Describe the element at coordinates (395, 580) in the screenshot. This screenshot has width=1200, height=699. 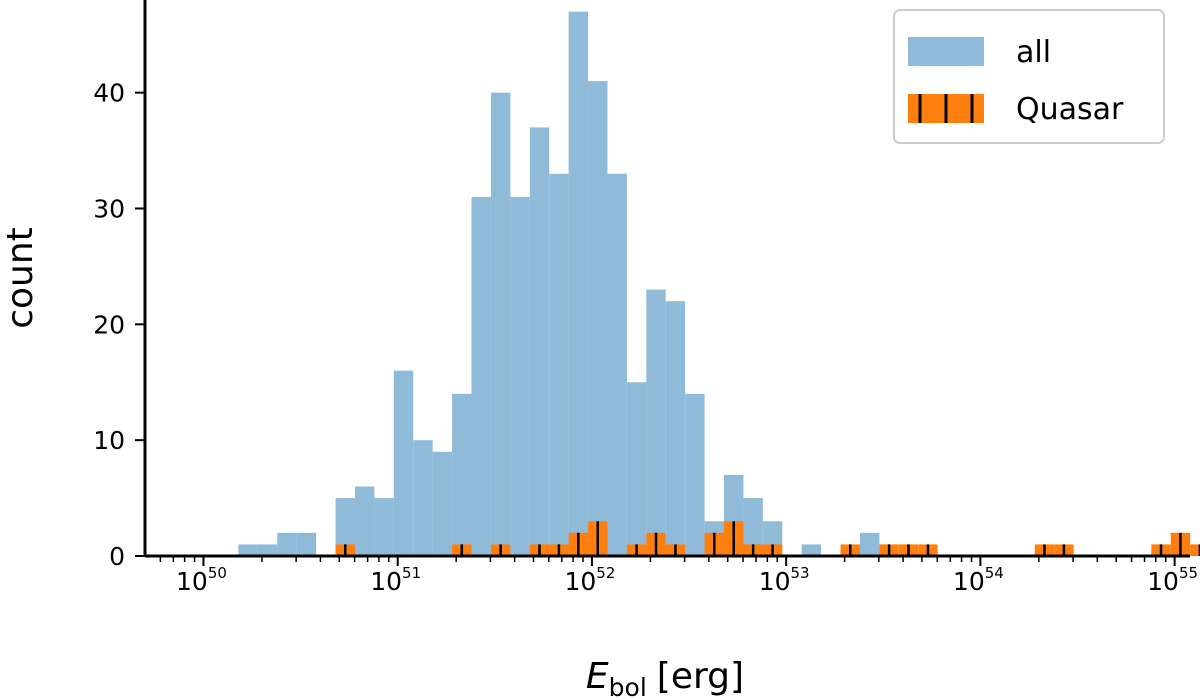
I see `x-tick-label: 1051` at that location.